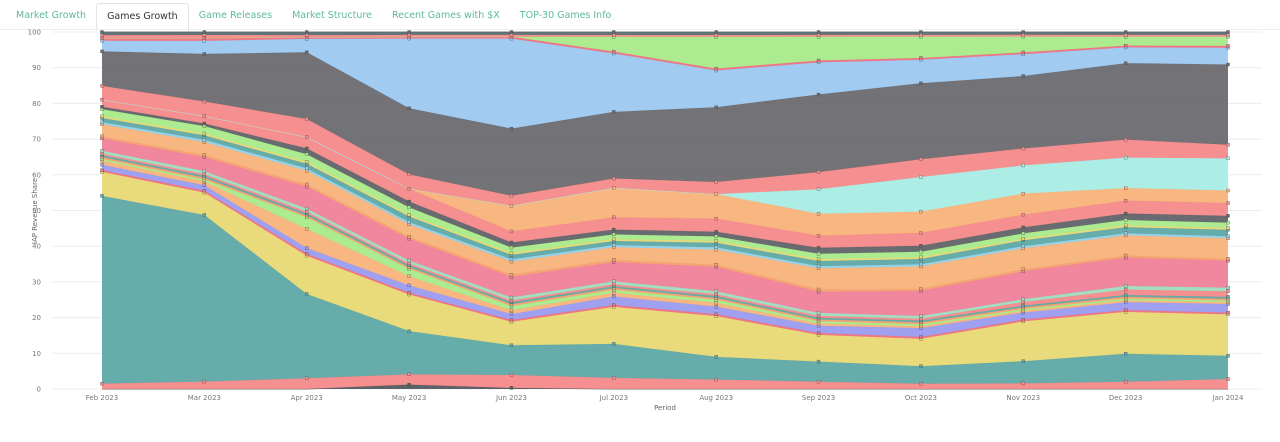  Describe the element at coordinates (445, 15) in the screenshot. I see `tab-recent-games: Recent Games with $X` at that location.